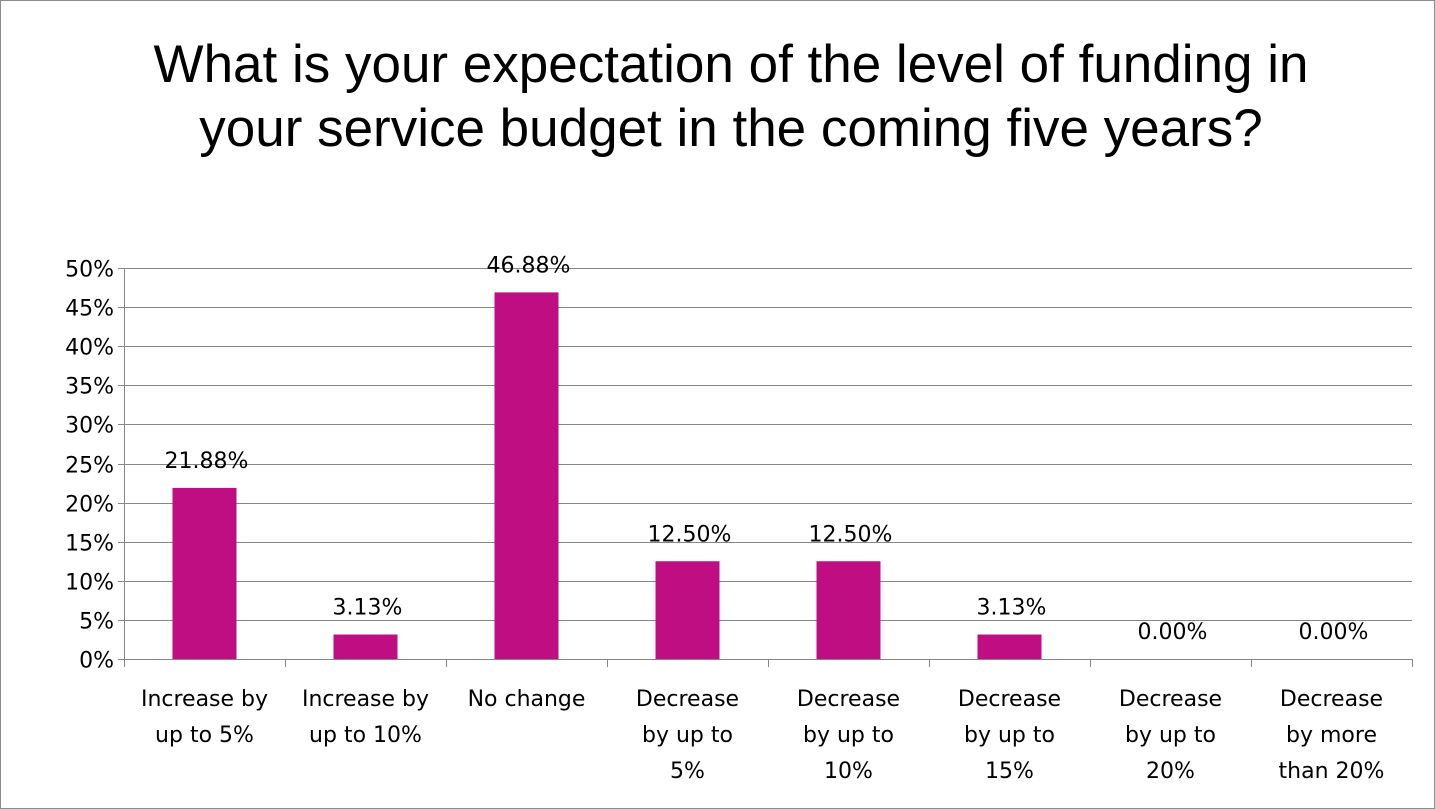 Image resolution: width=1435 pixels, height=809 pixels. What do you see at coordinates (204, 735) in the screenshot?
I see `x-category-label-line: up to 5%` at bounding box center [204, 735].